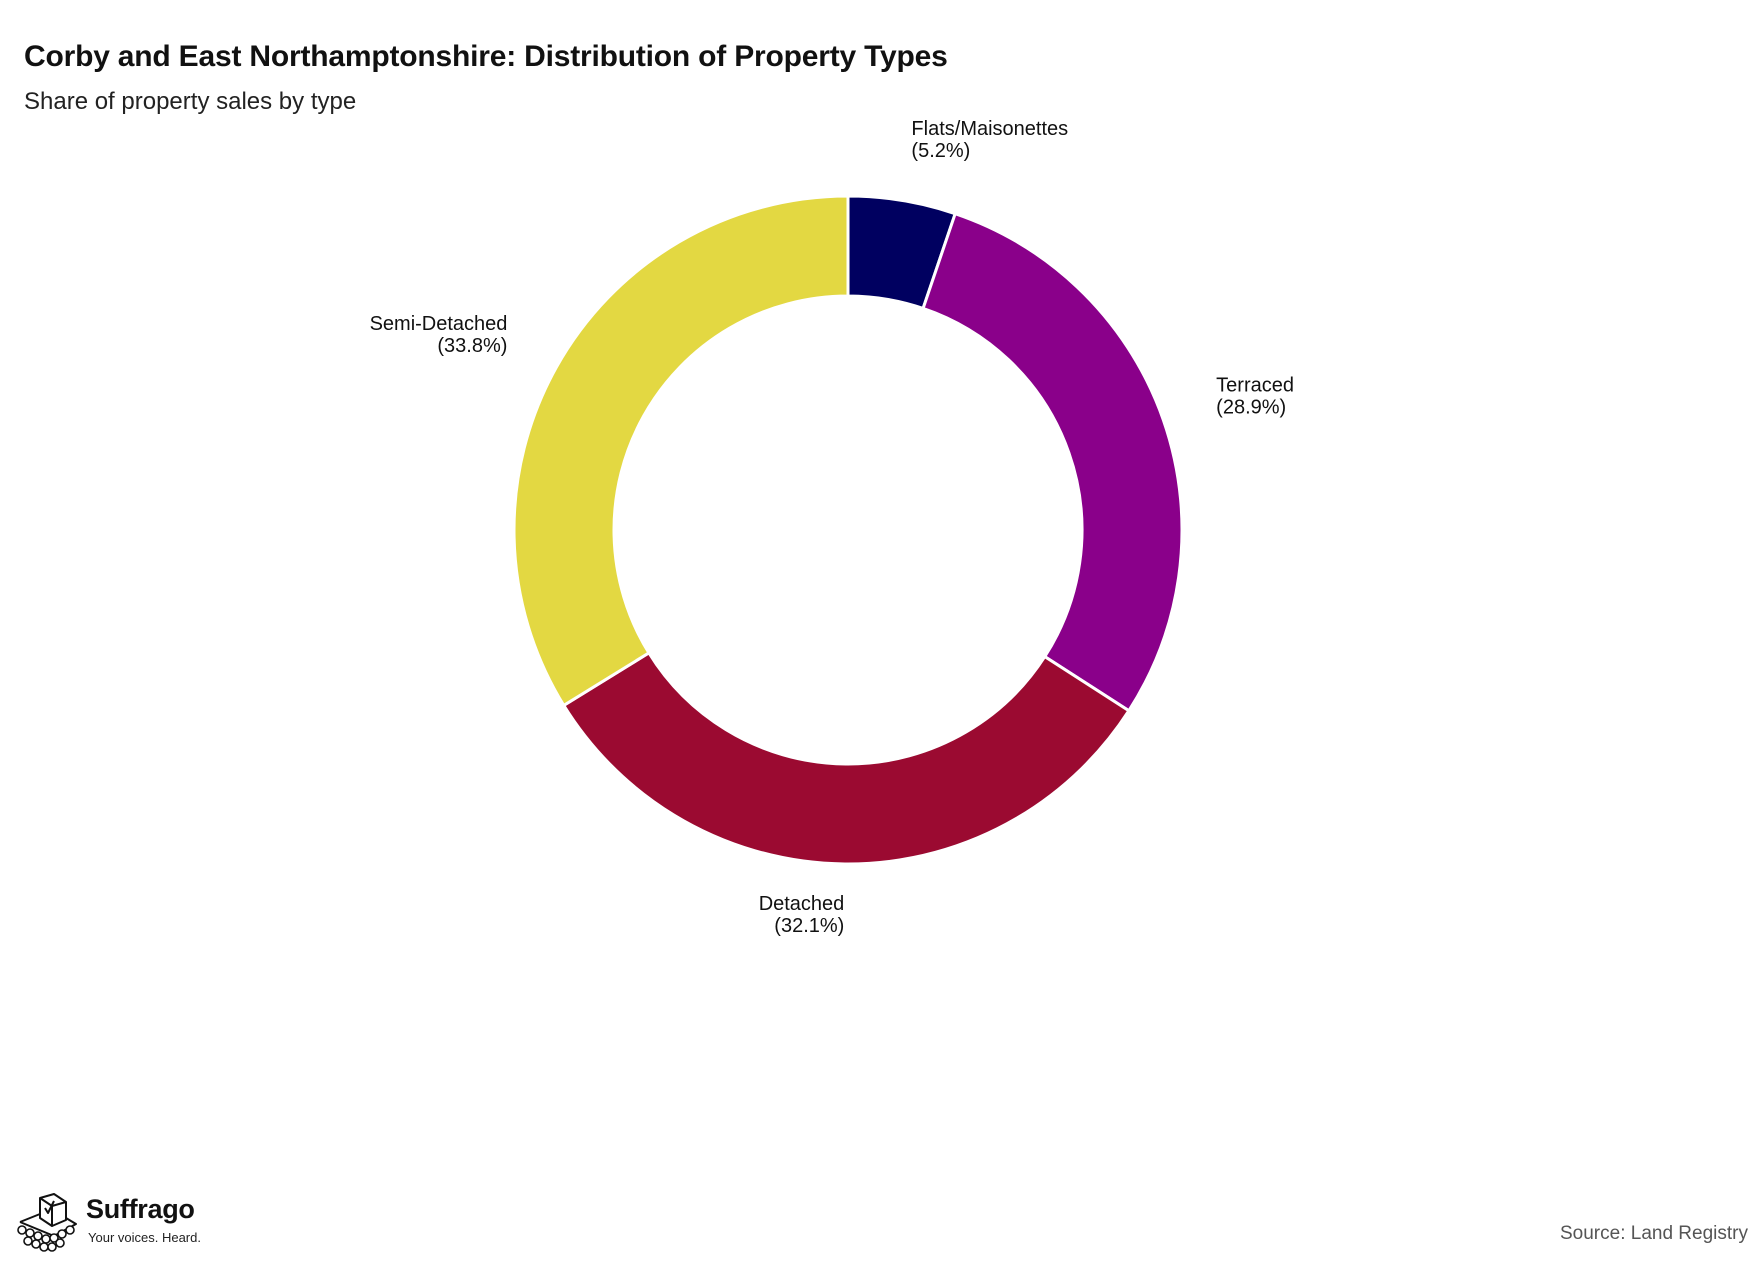 The height and width of the screenshot is (1265, 1758). What do you see at coordinates (802, 904) in the screenshot?
I see `slice-label-name: Detached` at bounding box center [802, 904].